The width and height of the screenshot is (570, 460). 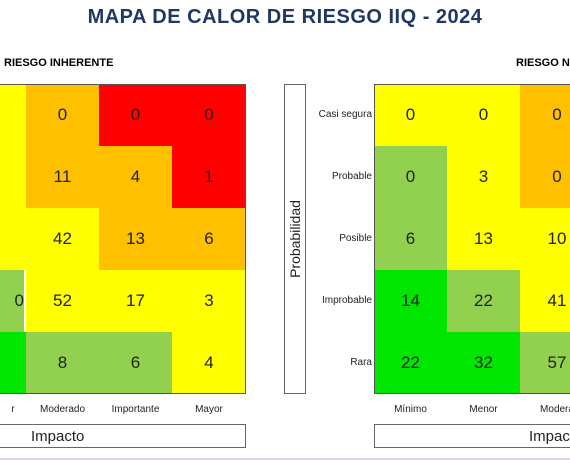 What do you see at coordinates (62, 177) in the screenshot?
I see `heatmap-cell: 11` at bounding box center [62, 177].